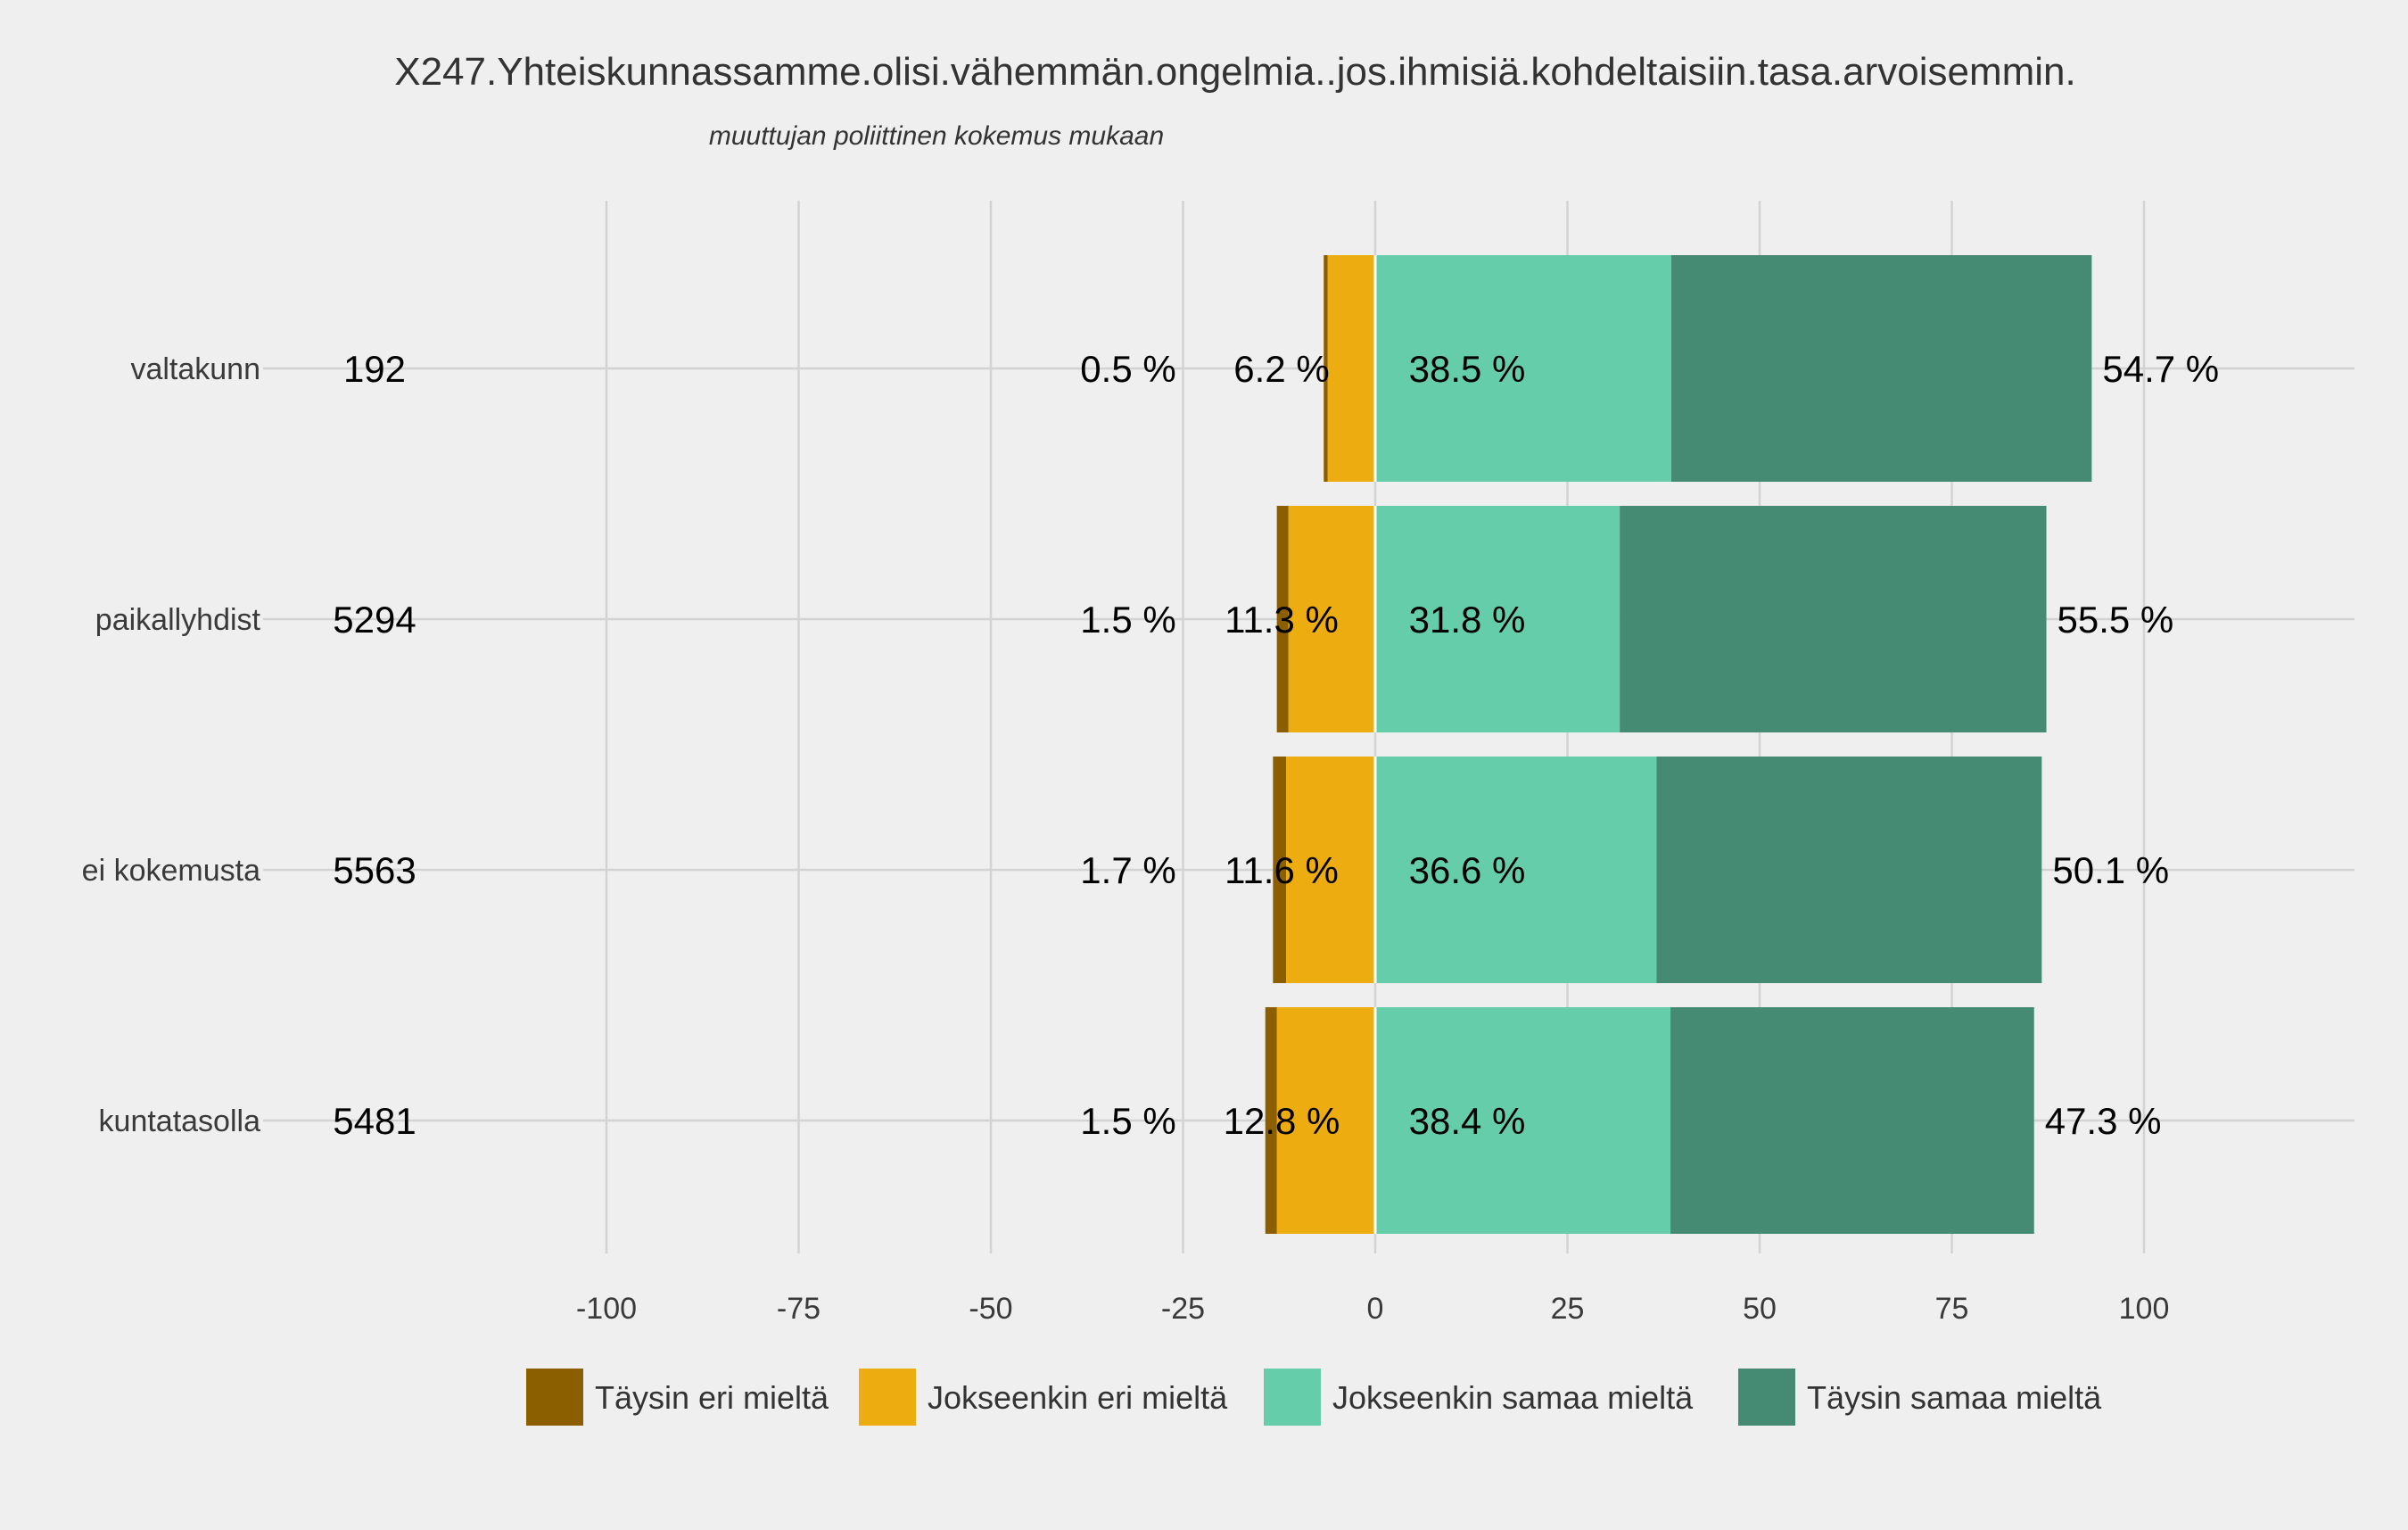  What do you see at coordinates (1467, 1121) in the screenshot?
I see `label-jokseenkin-samaa: 38.4 %` at bounding box center [1467, 1121].